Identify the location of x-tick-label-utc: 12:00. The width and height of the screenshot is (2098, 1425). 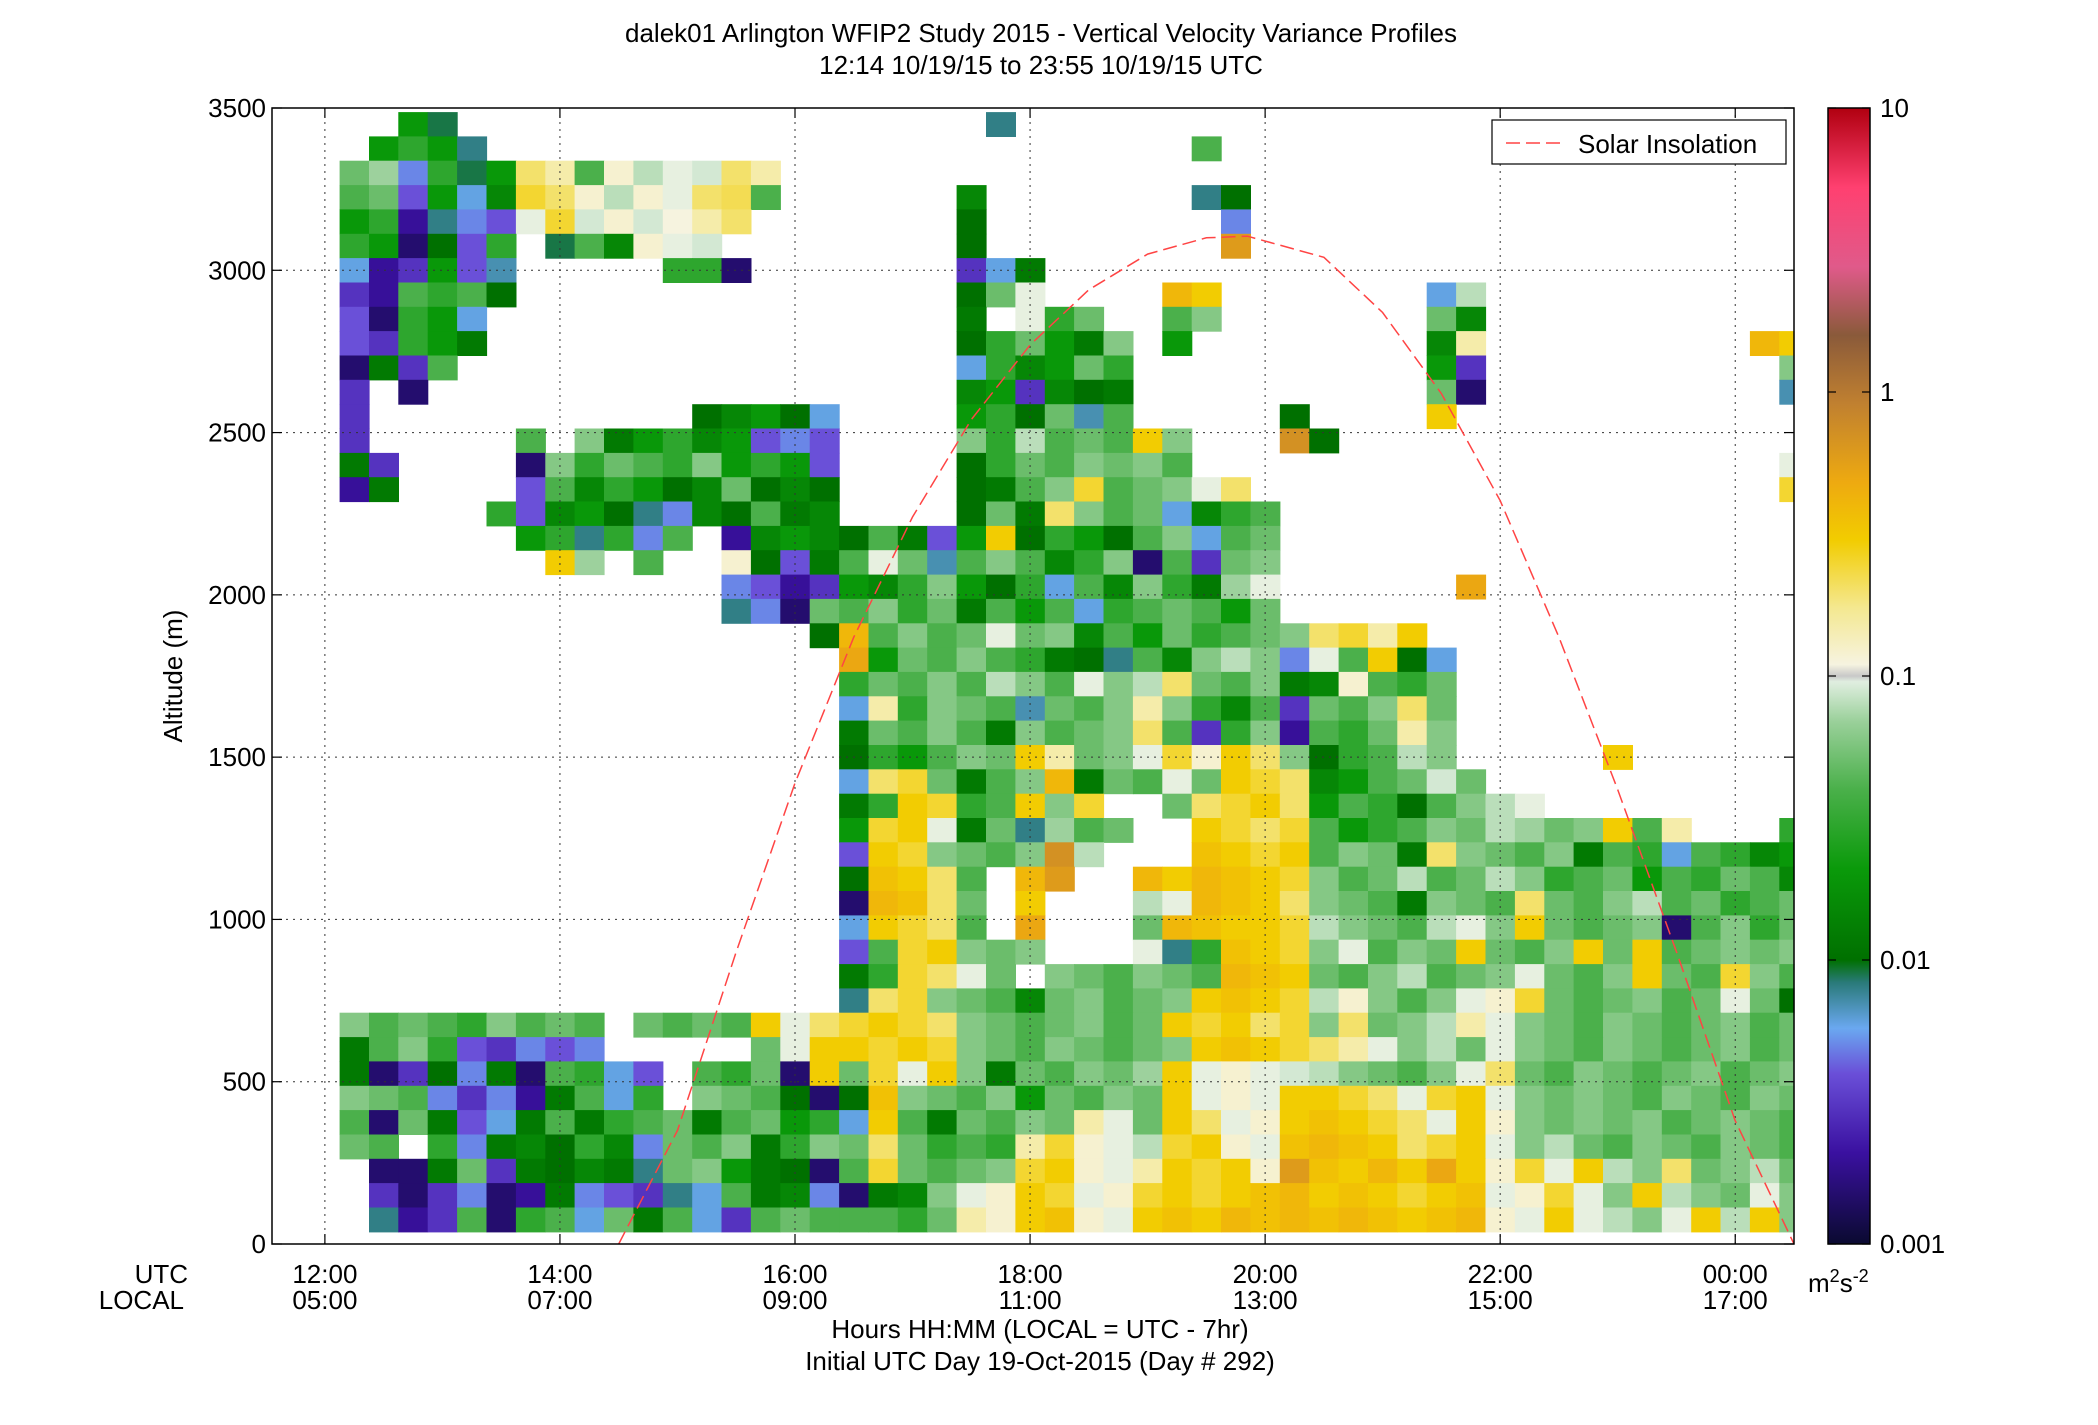
(324, 1274).